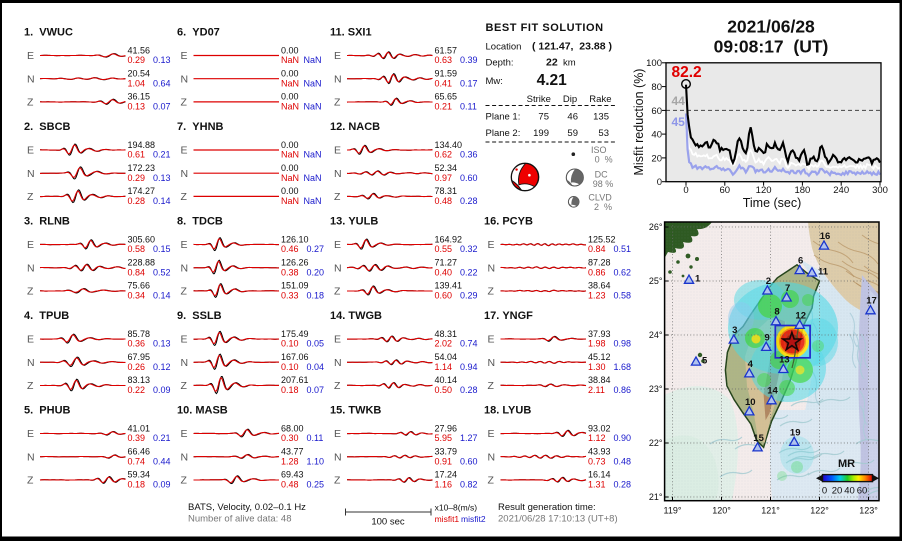 The height and width of the screenshot is (541, 902). I want to click on svg-text: x10–8(m/s), so click(456, 508).